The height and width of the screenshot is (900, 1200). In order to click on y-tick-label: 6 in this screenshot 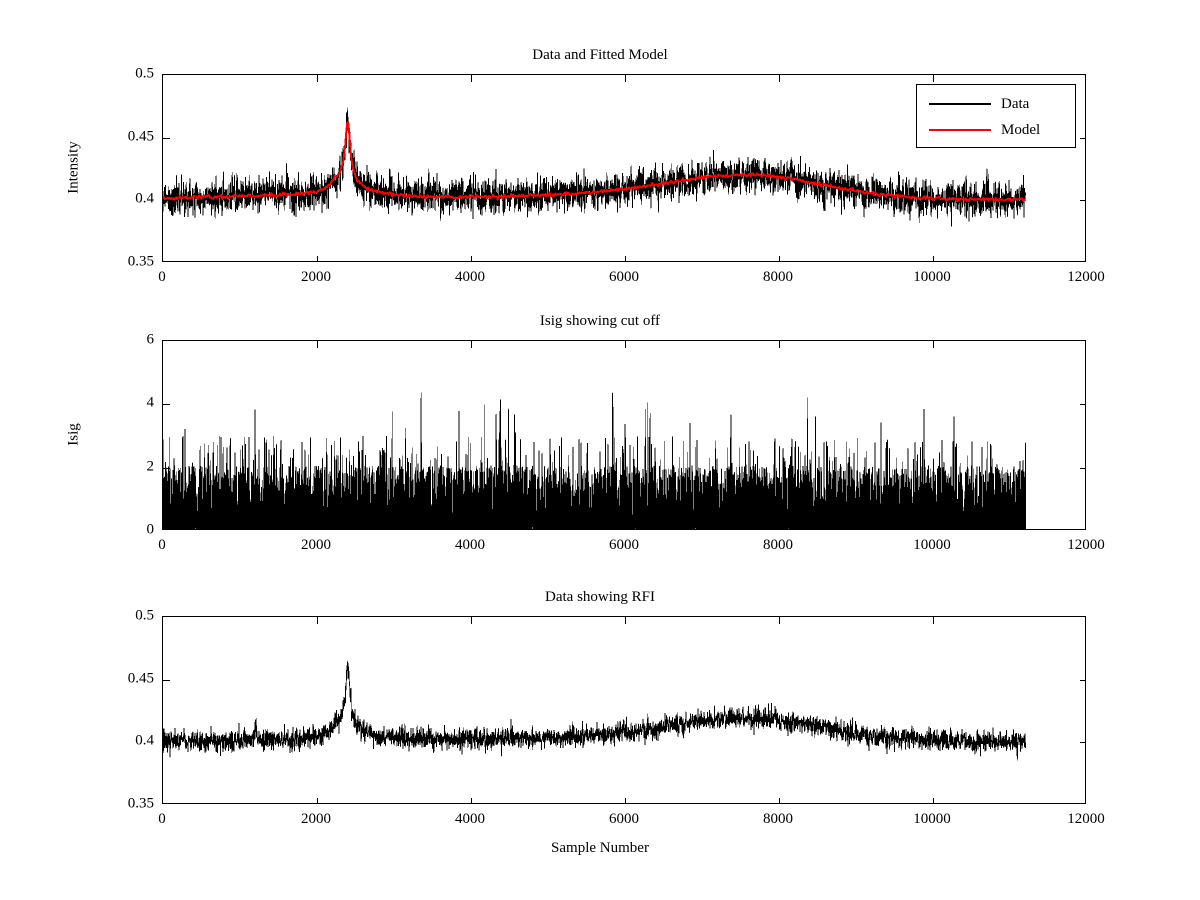, I will do `click(150, 339)`.